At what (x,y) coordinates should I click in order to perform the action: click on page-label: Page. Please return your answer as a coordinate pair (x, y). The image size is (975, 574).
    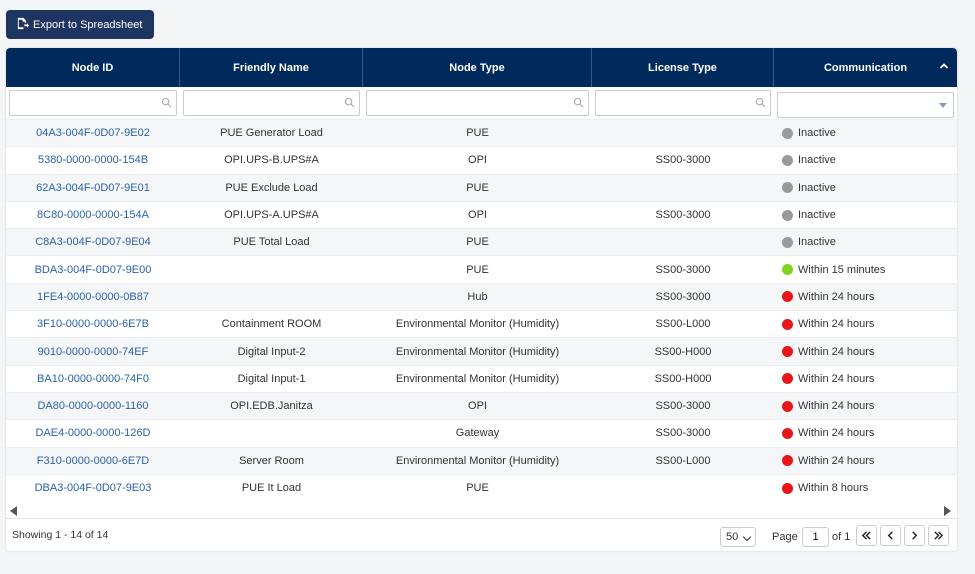
    Looking at the image, I should click on (785, 537).